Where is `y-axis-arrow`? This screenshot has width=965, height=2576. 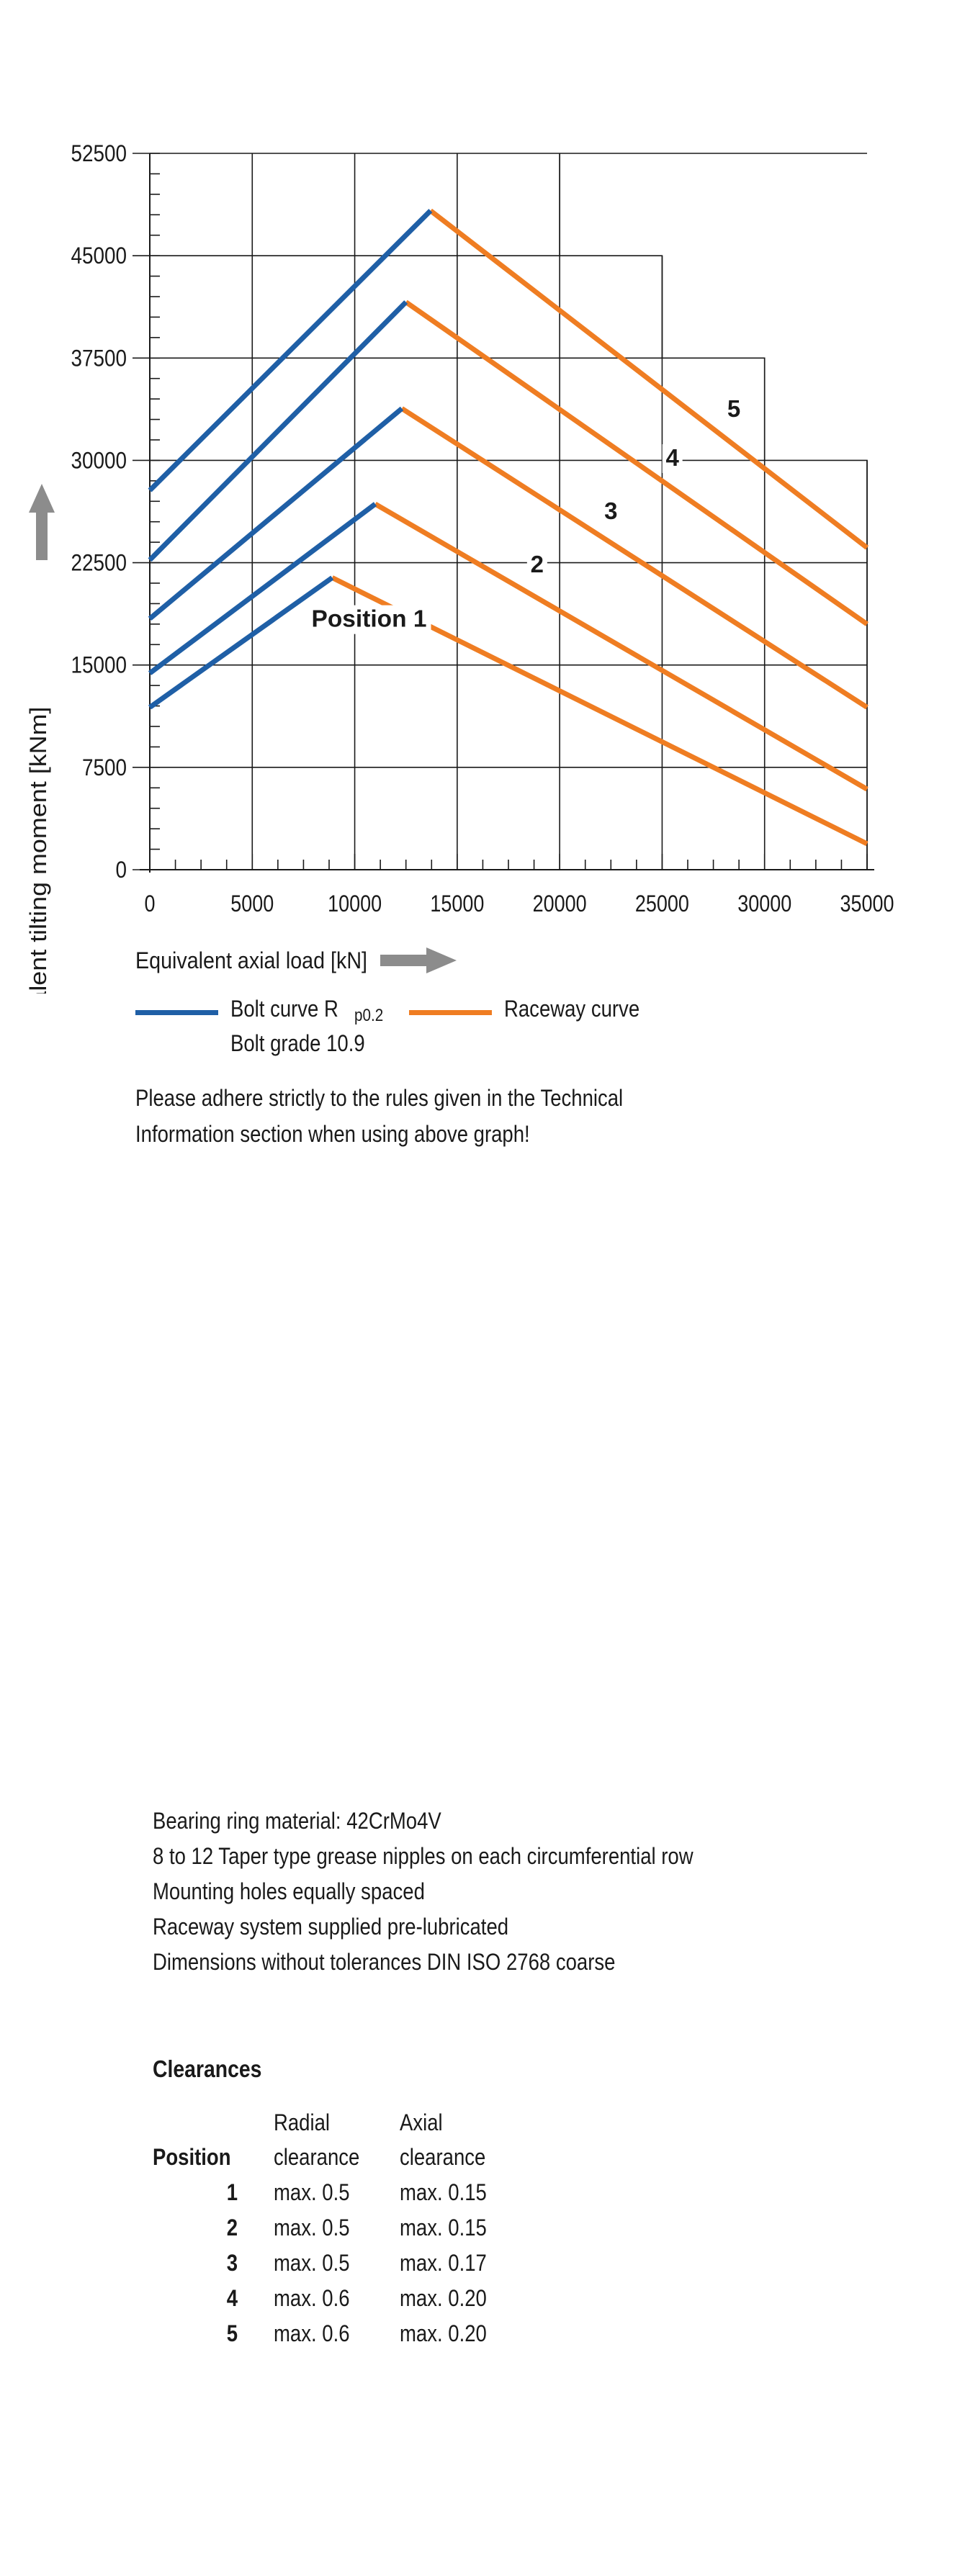
y-axis-arrow is located at coordinates (42, 522).